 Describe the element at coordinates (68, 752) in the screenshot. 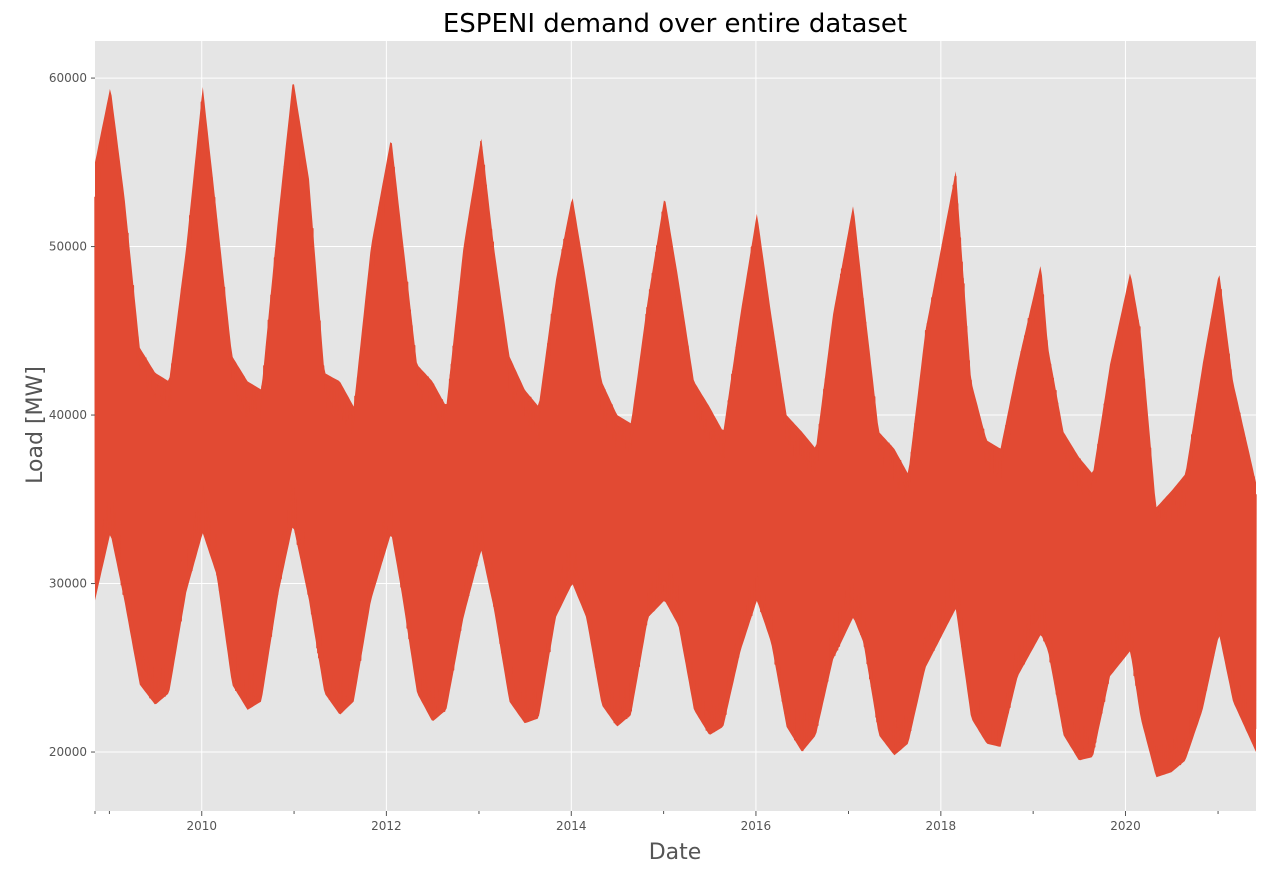

I see `y-tick-label: 20000` at that location.